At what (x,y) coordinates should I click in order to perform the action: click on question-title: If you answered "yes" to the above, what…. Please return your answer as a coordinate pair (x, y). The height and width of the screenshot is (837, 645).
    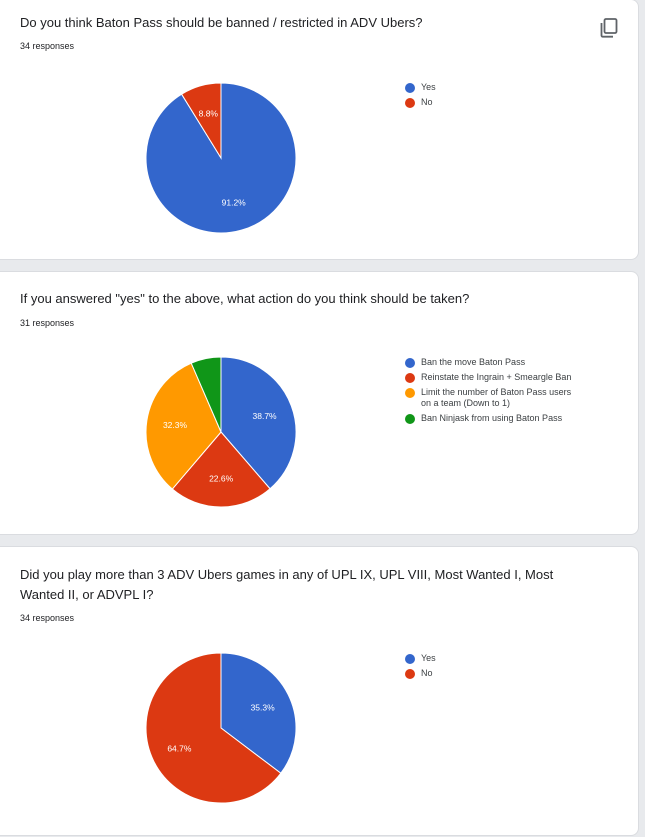
    Looking at the image, I should click on (245, 298).